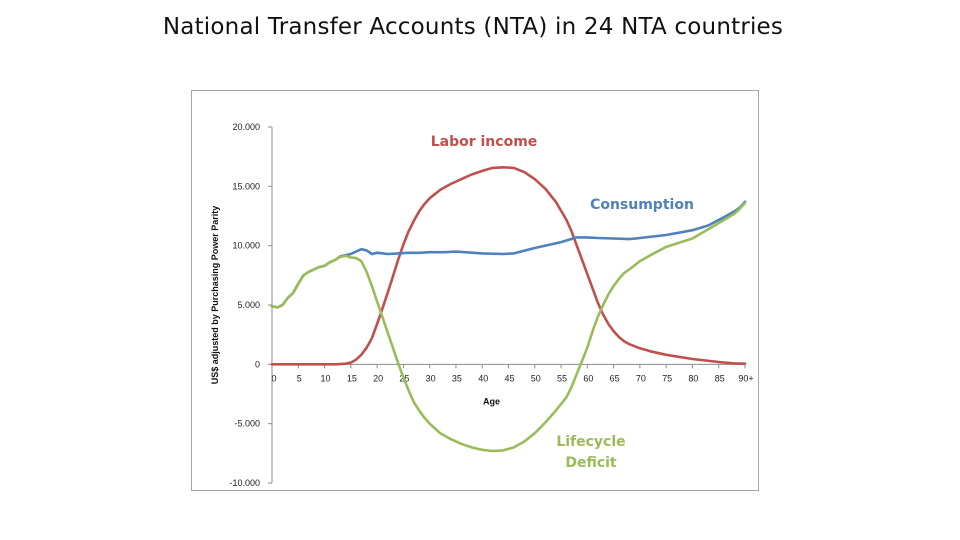 This screenshot has height=540, width=960. I want to click on y-axis: 20.000 15.000 10.000 5.000 0 -5.000 -10.000, so click(251, 305).